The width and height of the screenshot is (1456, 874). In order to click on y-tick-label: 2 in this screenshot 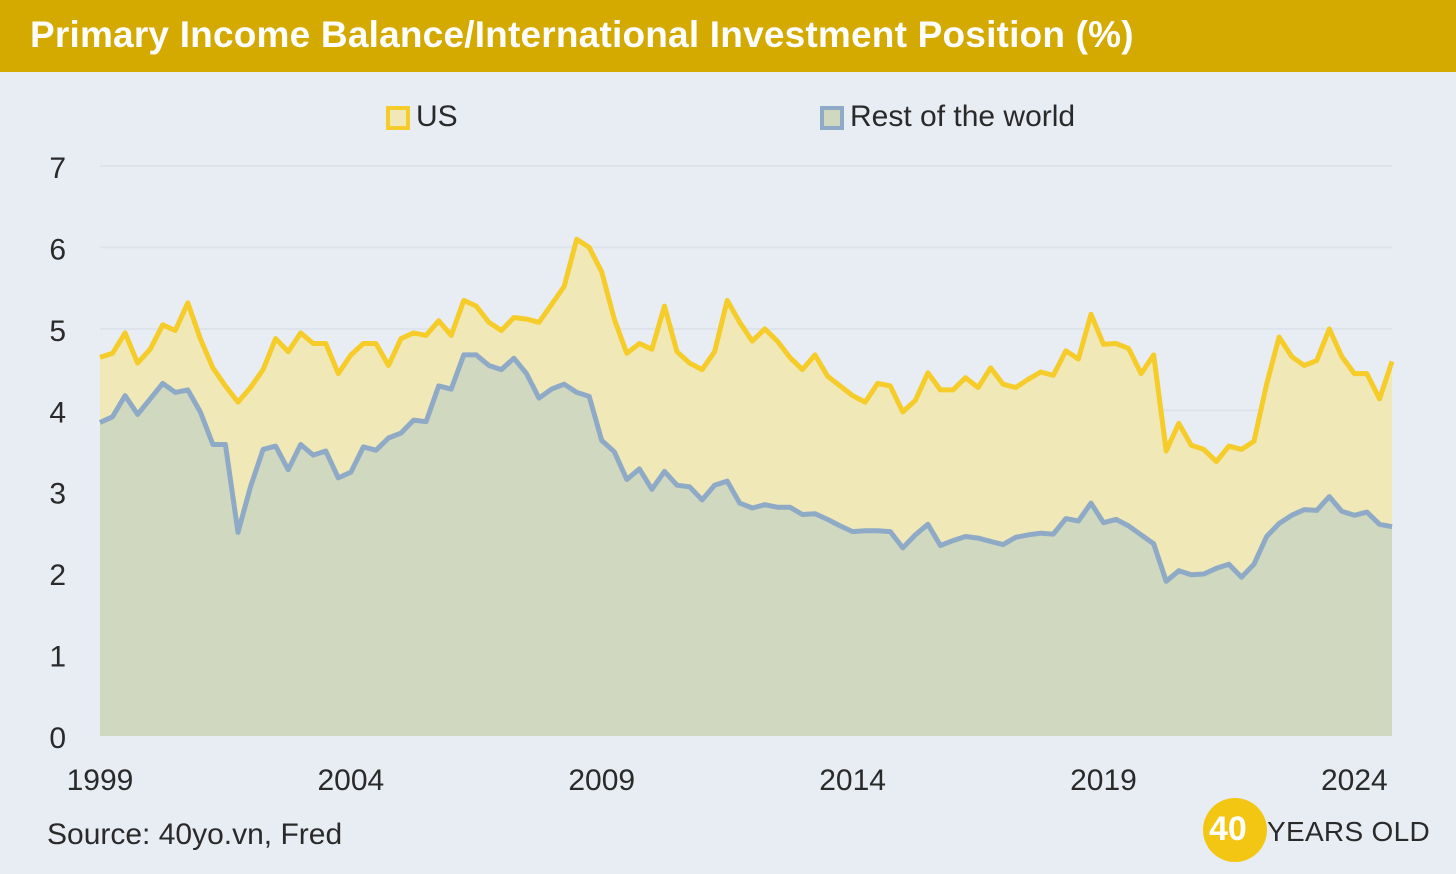, I will do `click(57, 575)`.